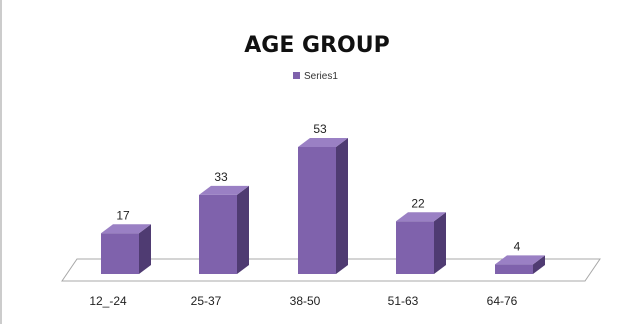  I want to click on data-label: 22, so click(418, 203).